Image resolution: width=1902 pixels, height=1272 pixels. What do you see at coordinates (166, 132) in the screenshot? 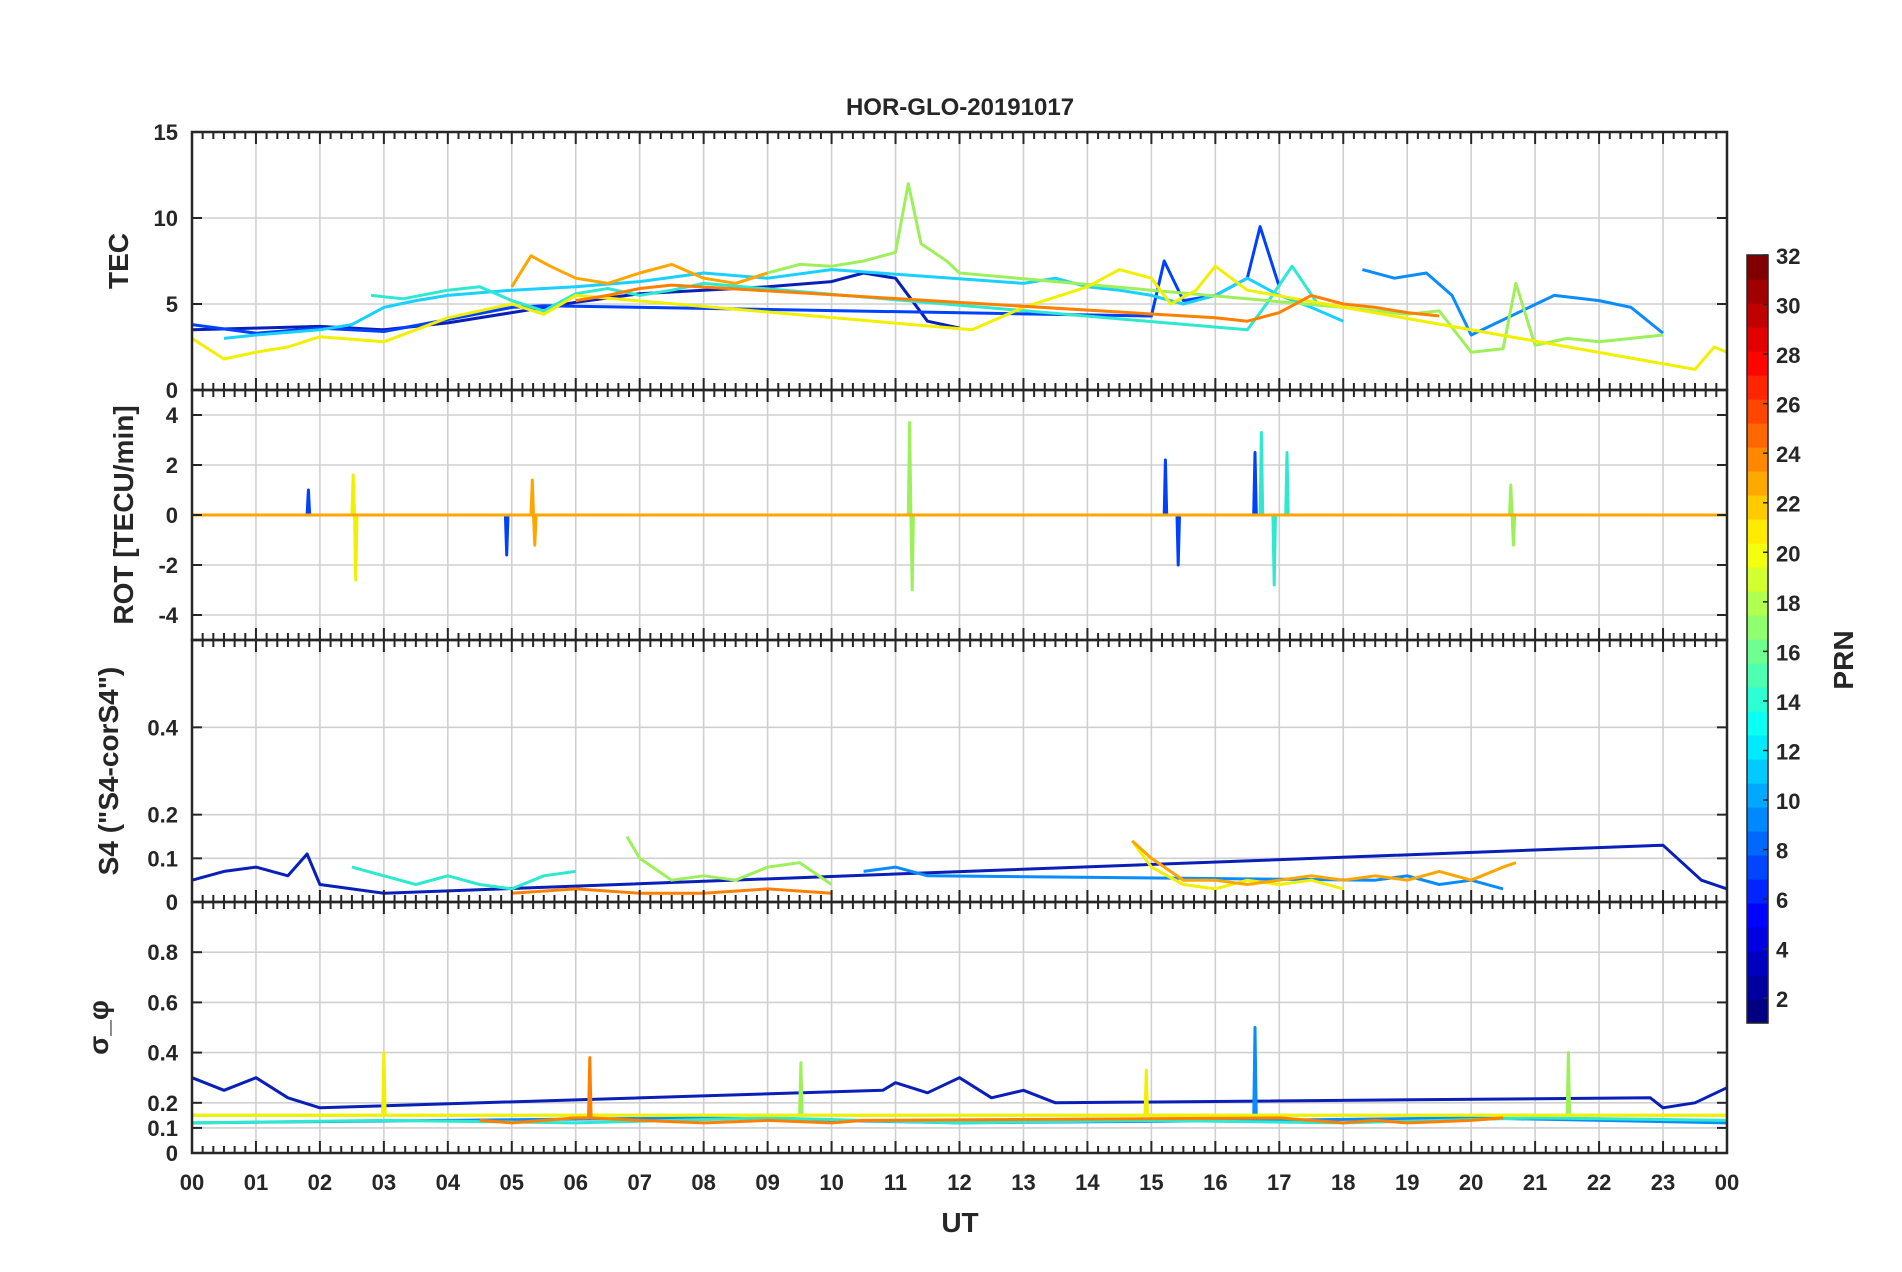
I see `y-tick-label: 15` at bounding box center [166, 132].